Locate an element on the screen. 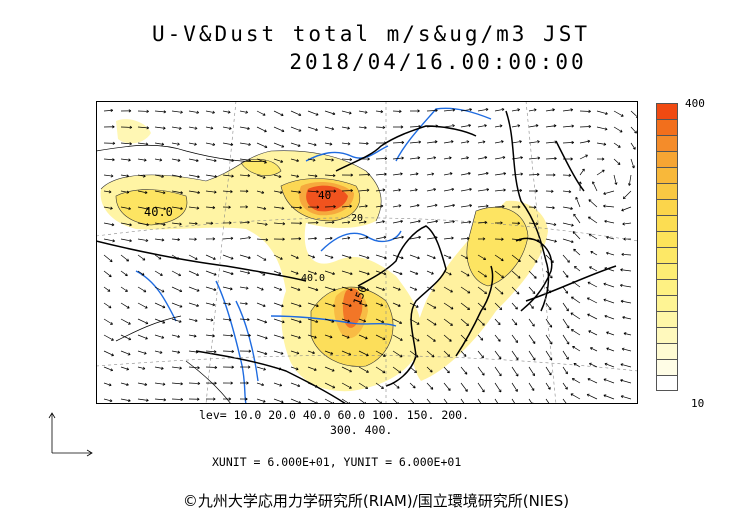 Image resolution: width=752 pixels, height=532 pixels. colorbar-swatch is located at coordinates (667, 143).